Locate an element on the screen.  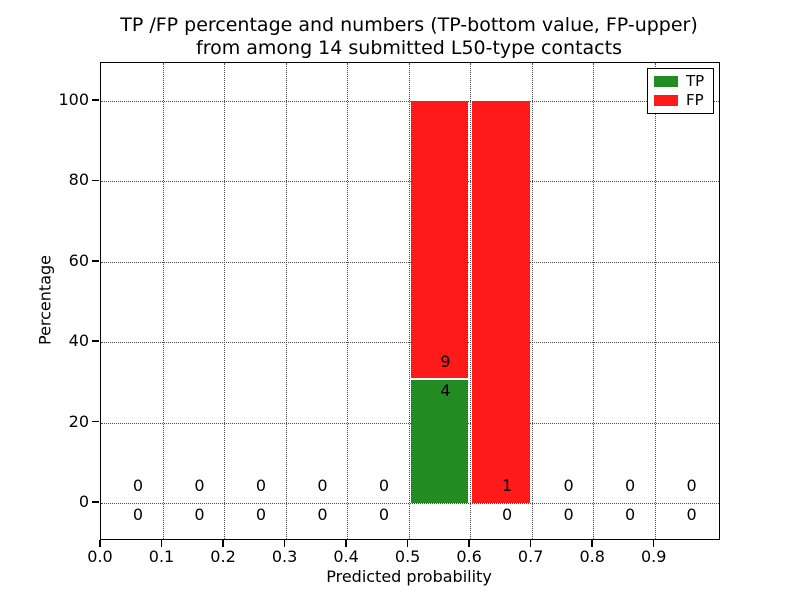
y-tick-label: 0 is located at coordinates (83, 501).